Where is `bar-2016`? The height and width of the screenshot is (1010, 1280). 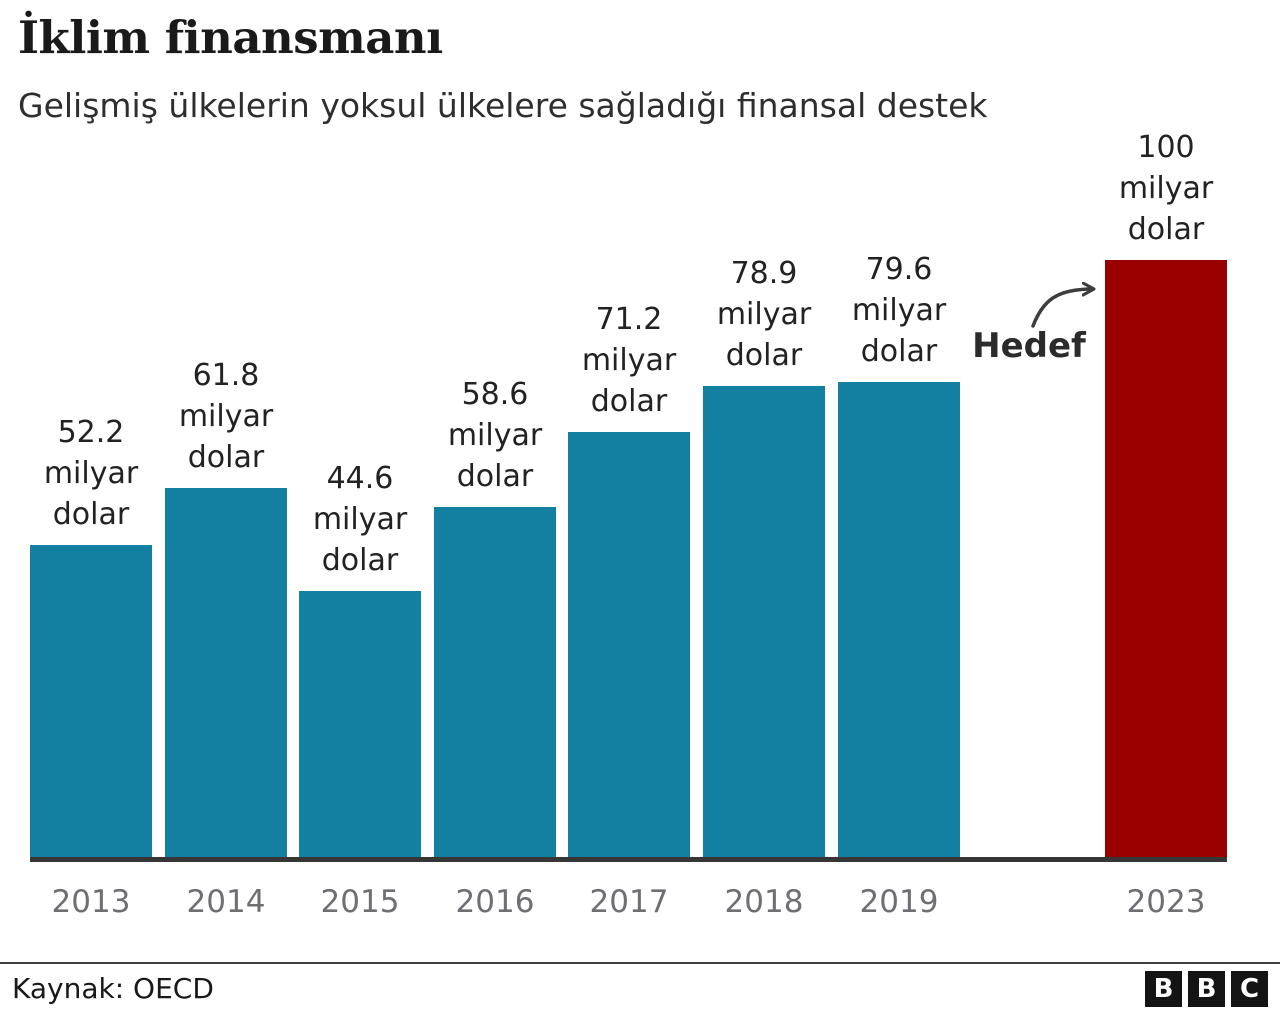
bar-2016 is located at coordinates (495, 682).